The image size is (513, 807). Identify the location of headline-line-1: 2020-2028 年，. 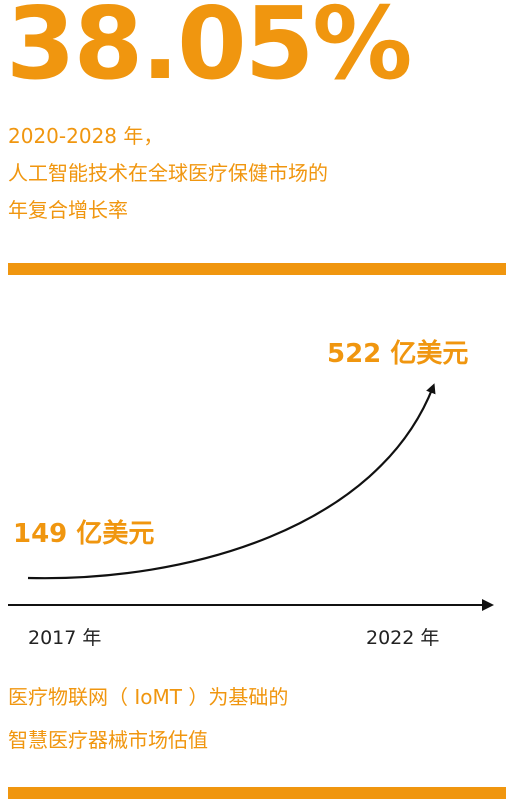
(86, 136).